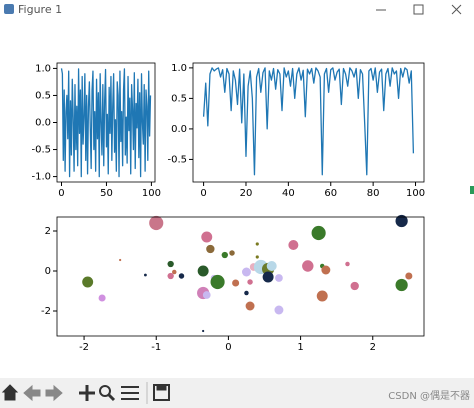  I want to click on home-button, so click(10, 392).